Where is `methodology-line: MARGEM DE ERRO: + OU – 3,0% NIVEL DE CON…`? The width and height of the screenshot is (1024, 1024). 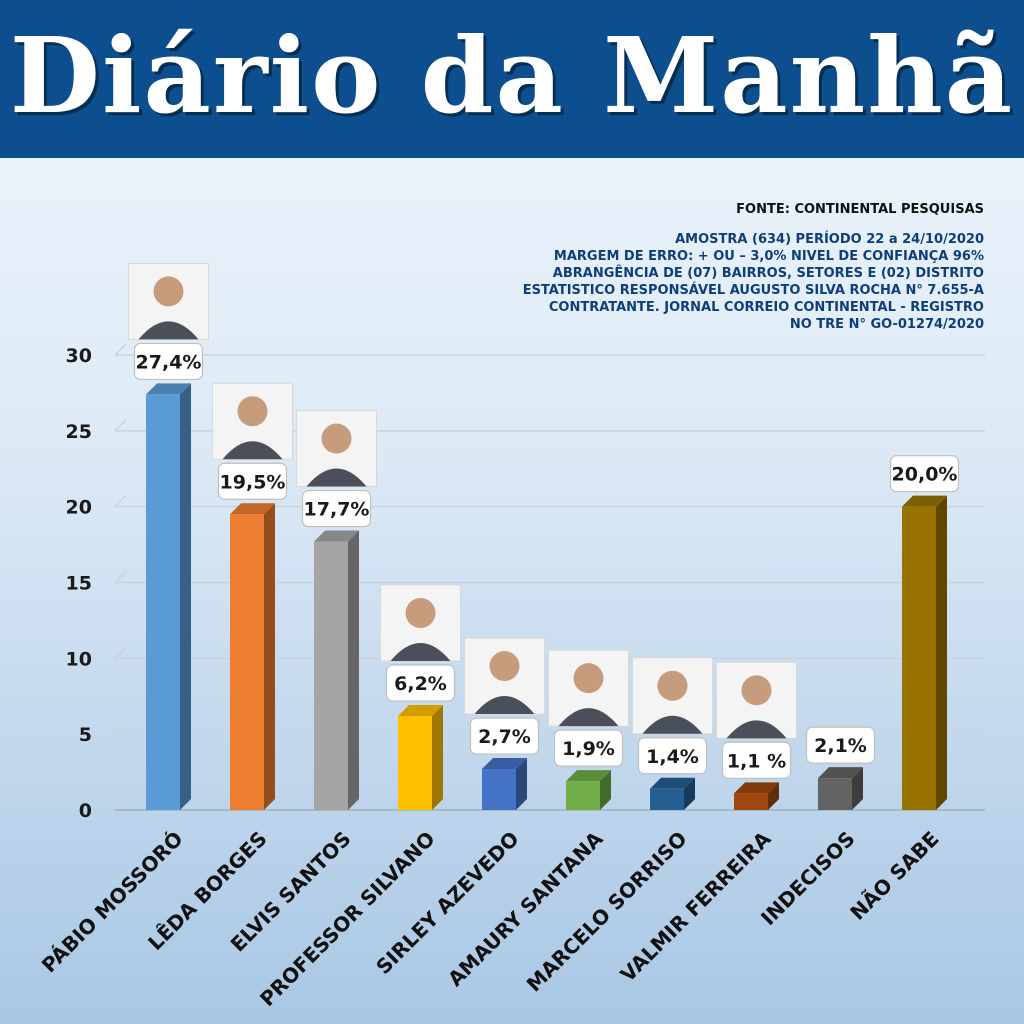
methodology-line: MARGEM DE ERRO: + OU – 3,0% NIVEL DE CON… is located at coordinates (768, 256).